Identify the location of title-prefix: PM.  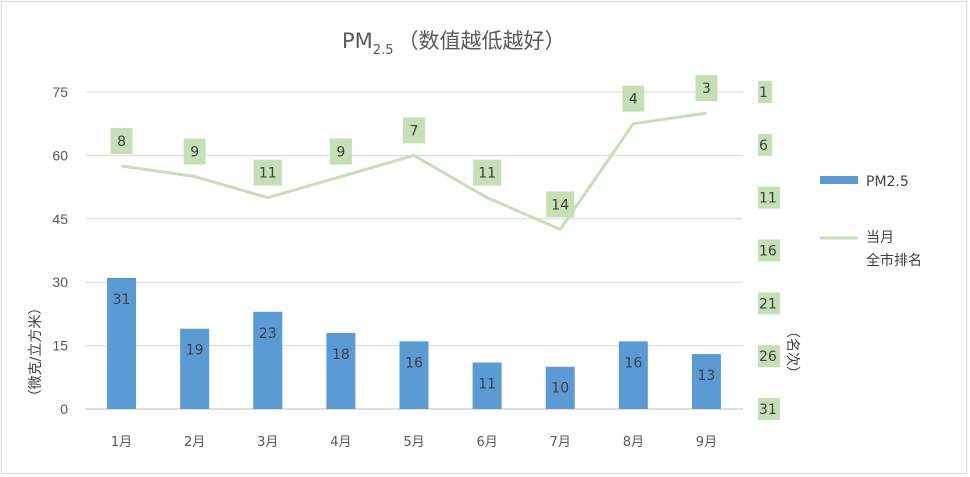
(357, 41).